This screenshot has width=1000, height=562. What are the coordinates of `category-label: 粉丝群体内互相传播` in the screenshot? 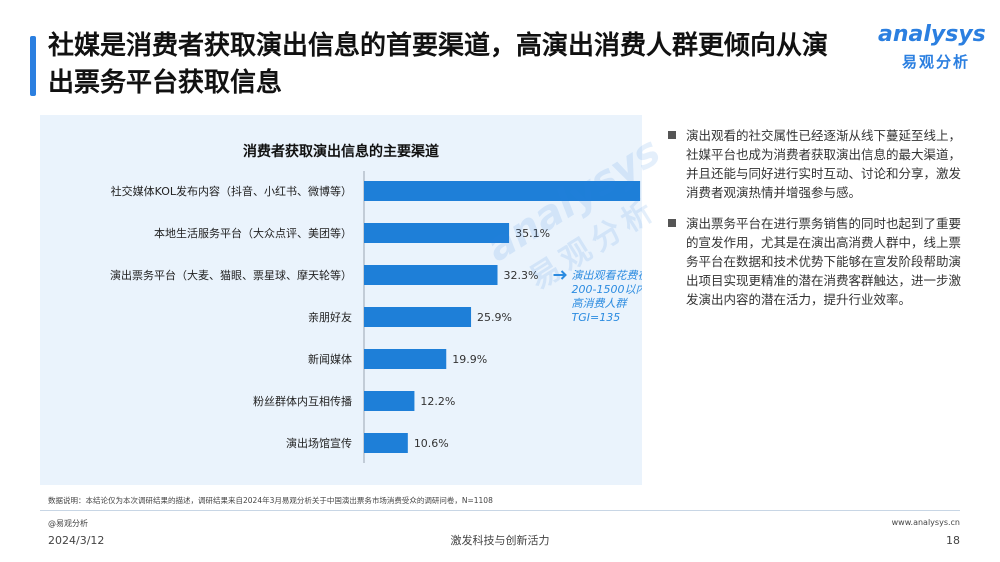 It's located at (302, 401).